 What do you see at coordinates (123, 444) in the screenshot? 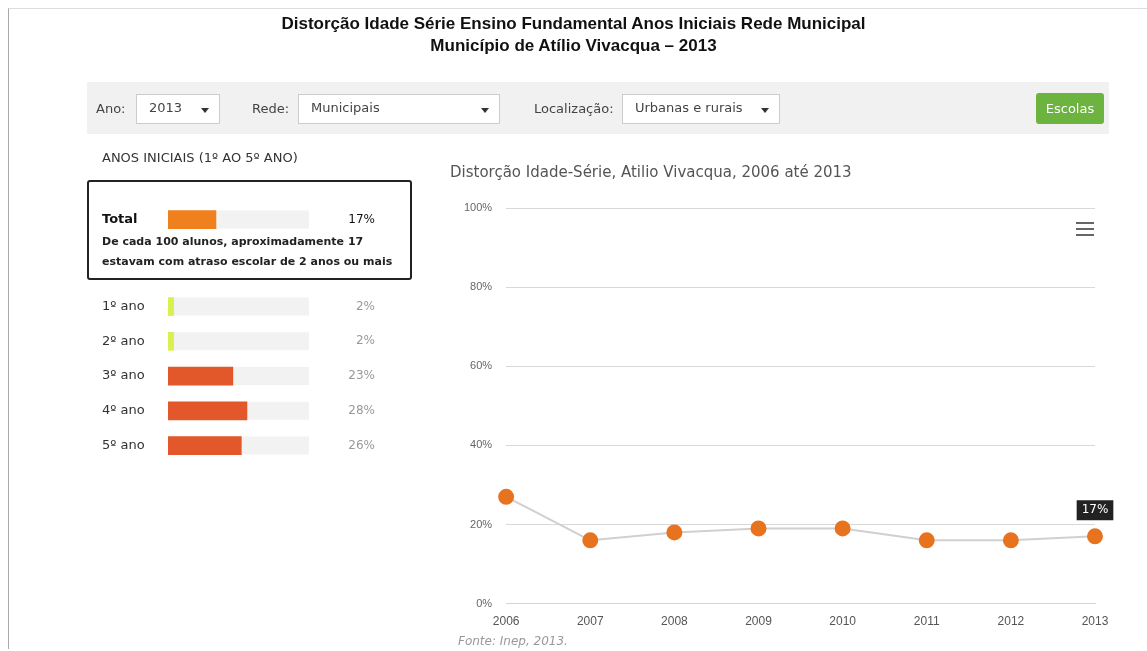
I see `y-tick-label: 5º ano` at bounding box center [123, 444].